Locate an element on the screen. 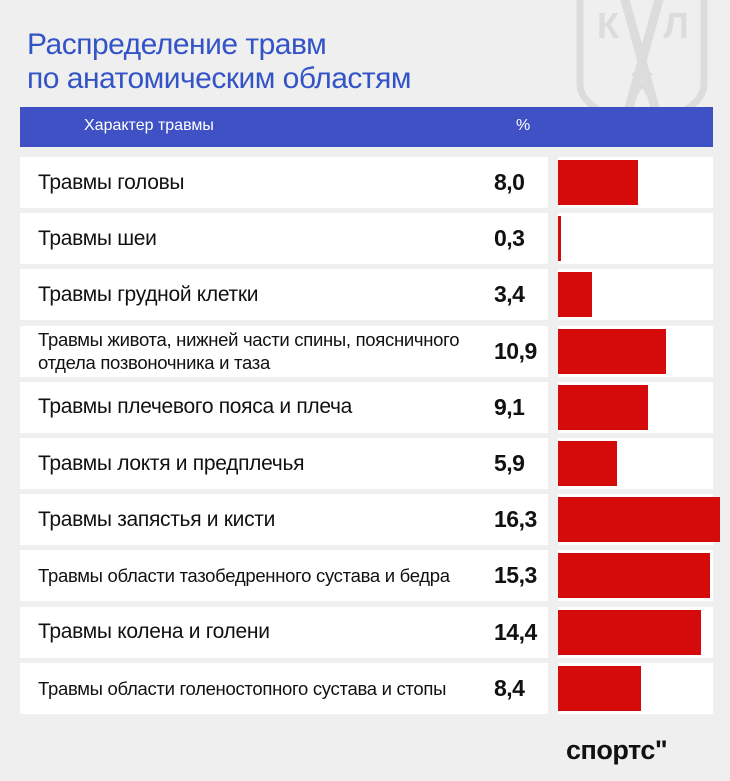  value-label: 9,1 is located at coordinates (509, 406).